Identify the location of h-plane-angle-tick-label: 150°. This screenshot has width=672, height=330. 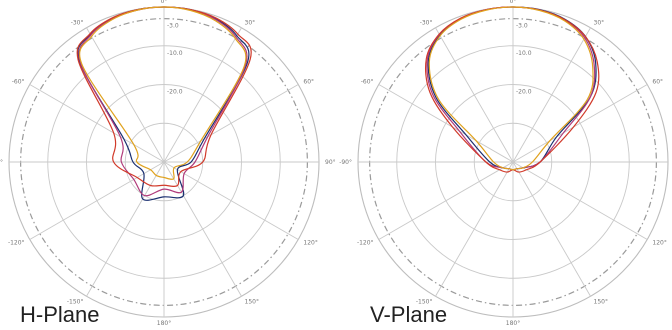
(252, 301).